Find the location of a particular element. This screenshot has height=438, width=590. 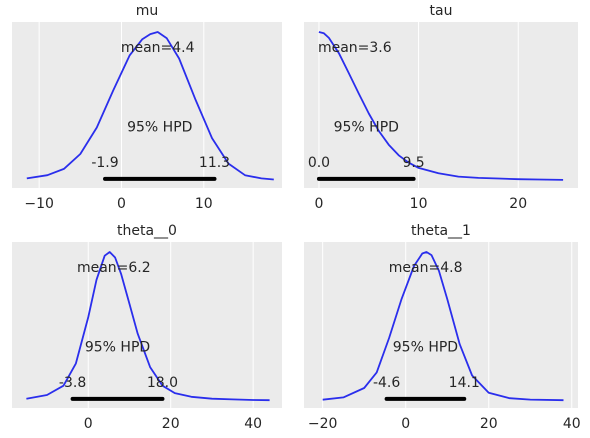

hpd-high-label: 14.1 is located at coordinates (464, 383).